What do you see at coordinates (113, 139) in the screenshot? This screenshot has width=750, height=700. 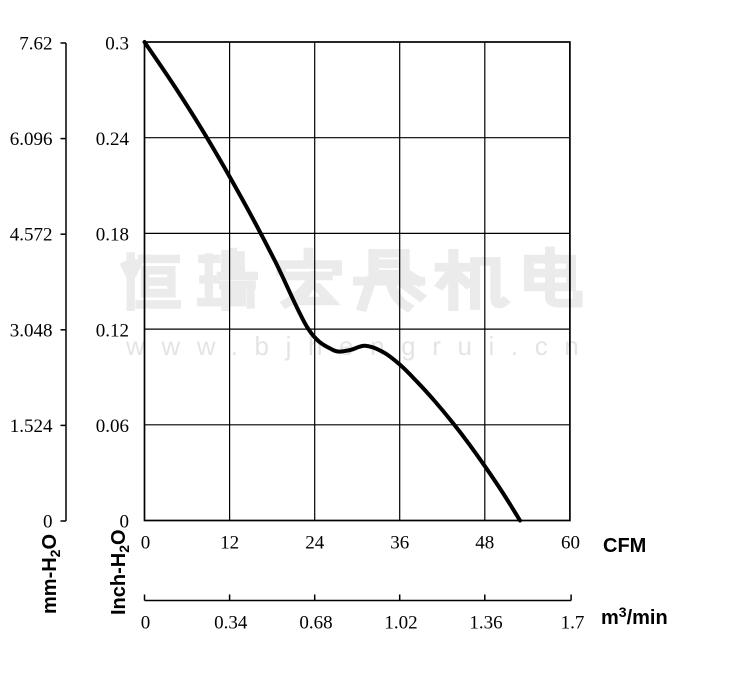 I see `svg-text: 0.24` at bounding box center [113, 139].